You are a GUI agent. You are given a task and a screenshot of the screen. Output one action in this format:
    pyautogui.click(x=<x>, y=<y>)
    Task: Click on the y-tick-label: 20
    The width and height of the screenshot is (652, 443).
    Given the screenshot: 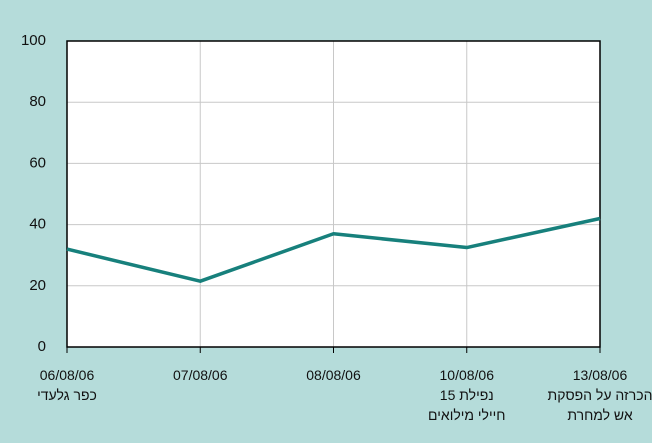 What is the action you would take?
    pyautogui.click(x=37, y=285)
    